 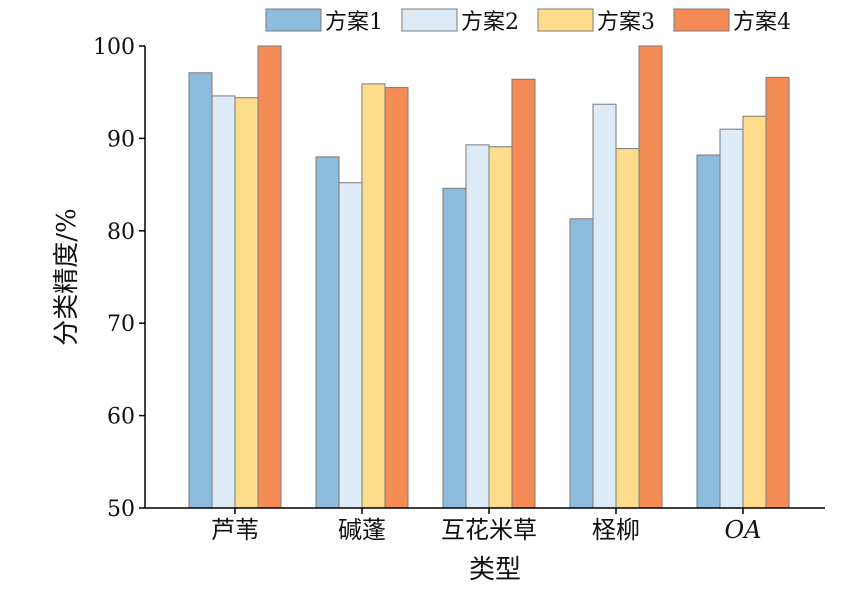 I want to click on x-axis-label: 类型, so click(x=495, y=570).